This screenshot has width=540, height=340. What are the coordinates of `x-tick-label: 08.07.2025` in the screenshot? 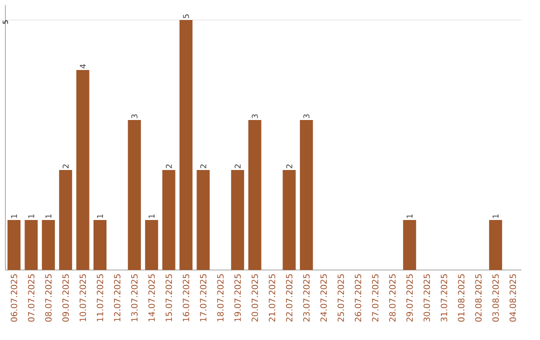 It's located at (48, 298).